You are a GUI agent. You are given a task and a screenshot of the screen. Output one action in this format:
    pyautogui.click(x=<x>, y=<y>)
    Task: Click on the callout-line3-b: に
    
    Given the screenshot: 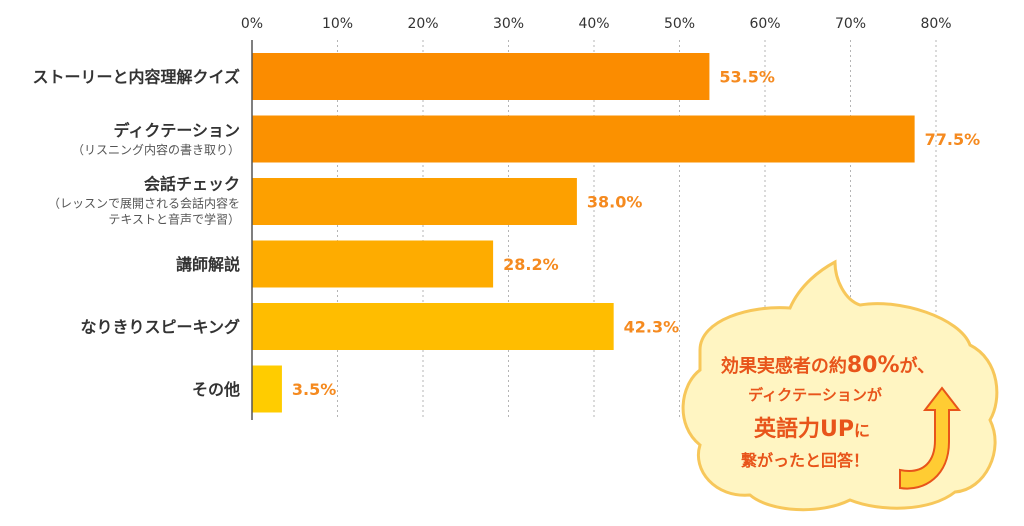 What is the action you would take?
    pyautogui.click(x=862, y=430)
    